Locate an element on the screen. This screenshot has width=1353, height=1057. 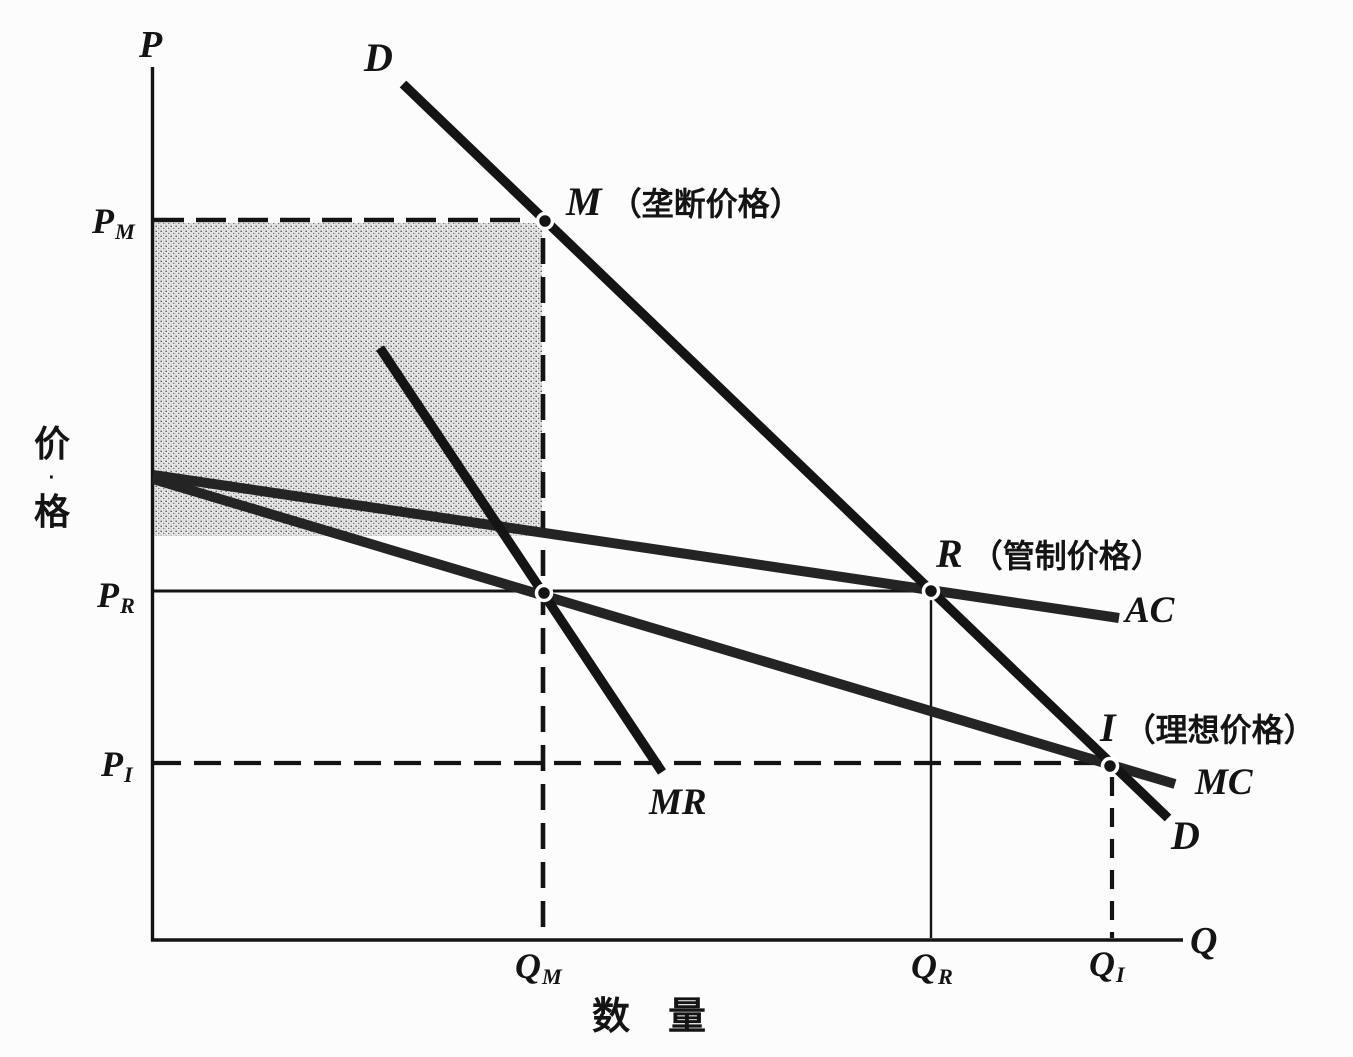
y-axis-title-char-1: 价 is located at coordinates (52, 443).